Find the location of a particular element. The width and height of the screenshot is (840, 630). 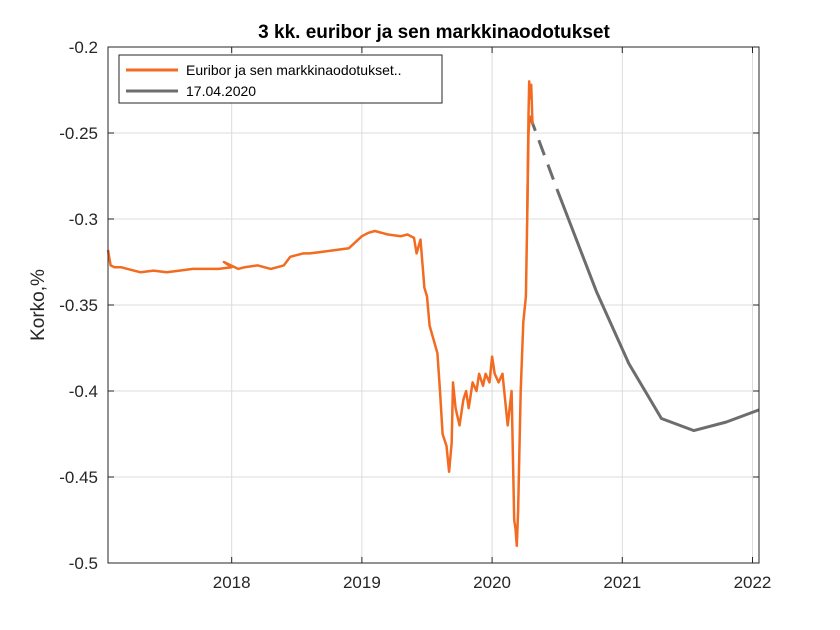

x-tick-label: 2022 is located at coordinates (753, 582).